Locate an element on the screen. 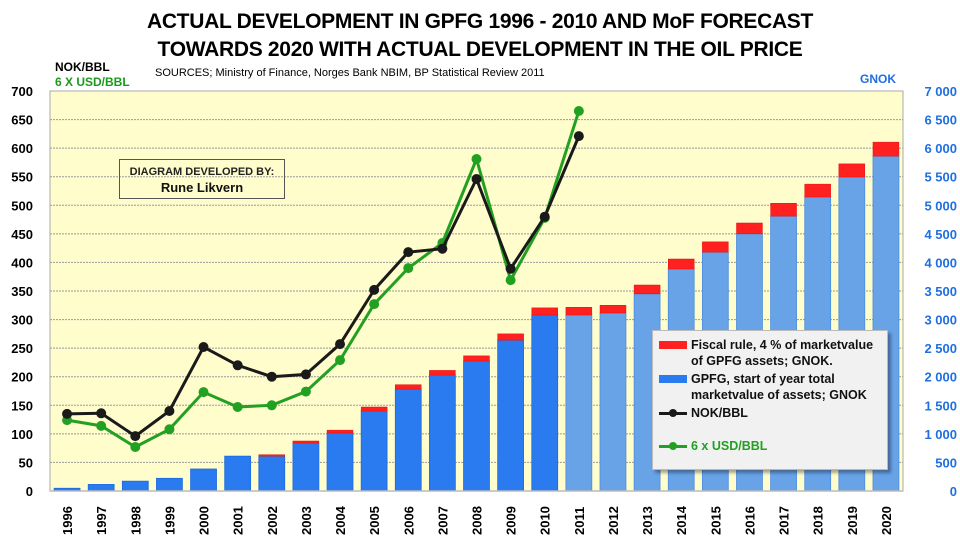  right-axis-tick-label: 2 000 is located at coordinates (940, 377).